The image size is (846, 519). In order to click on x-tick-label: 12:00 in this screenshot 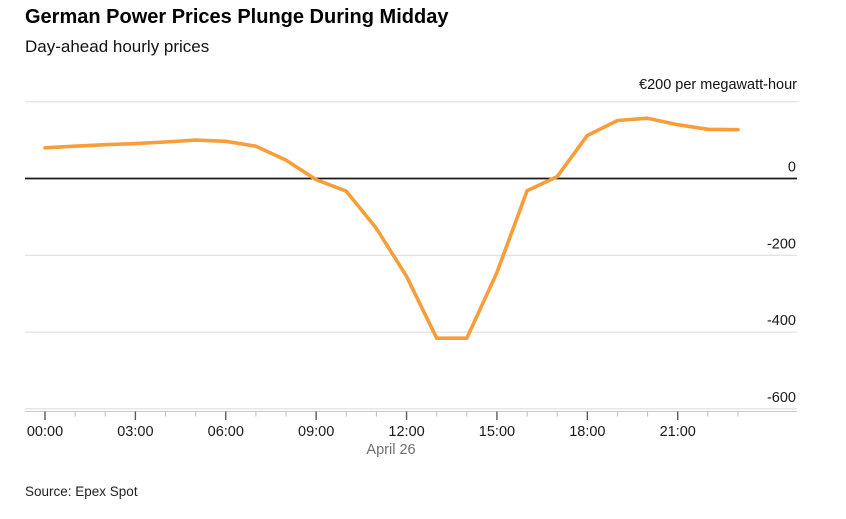, I will do `click(406, 432)`.